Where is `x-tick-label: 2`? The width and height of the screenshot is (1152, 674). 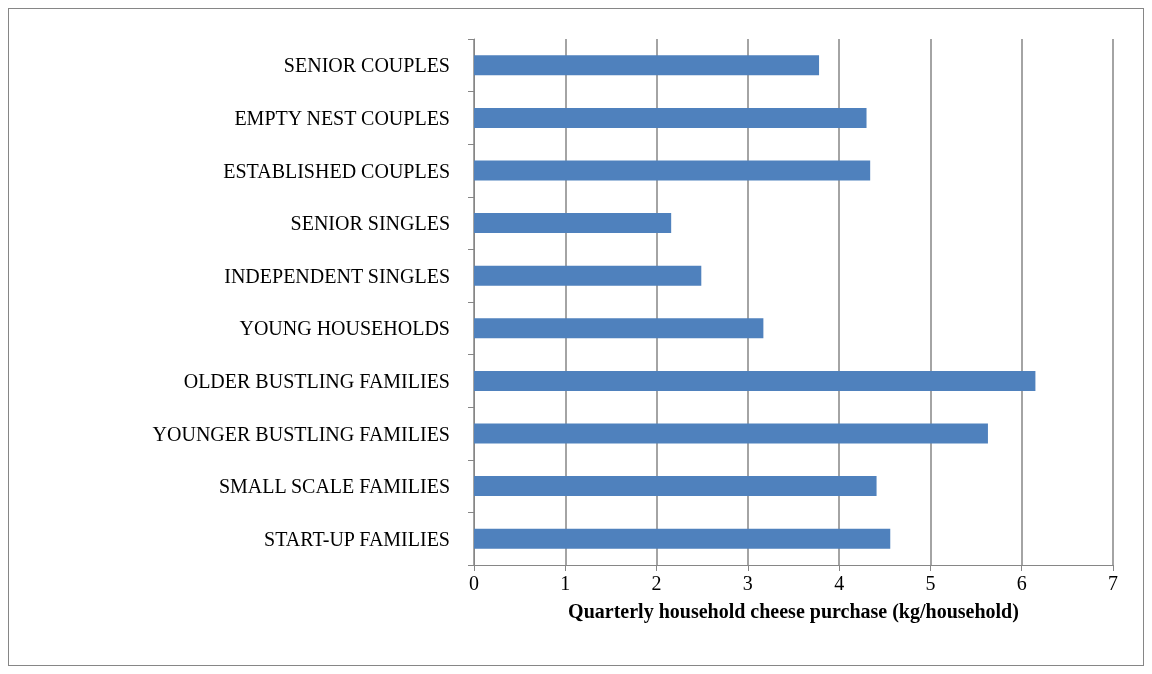 x-tick-label: 2 is located at coordinates (656, 583).